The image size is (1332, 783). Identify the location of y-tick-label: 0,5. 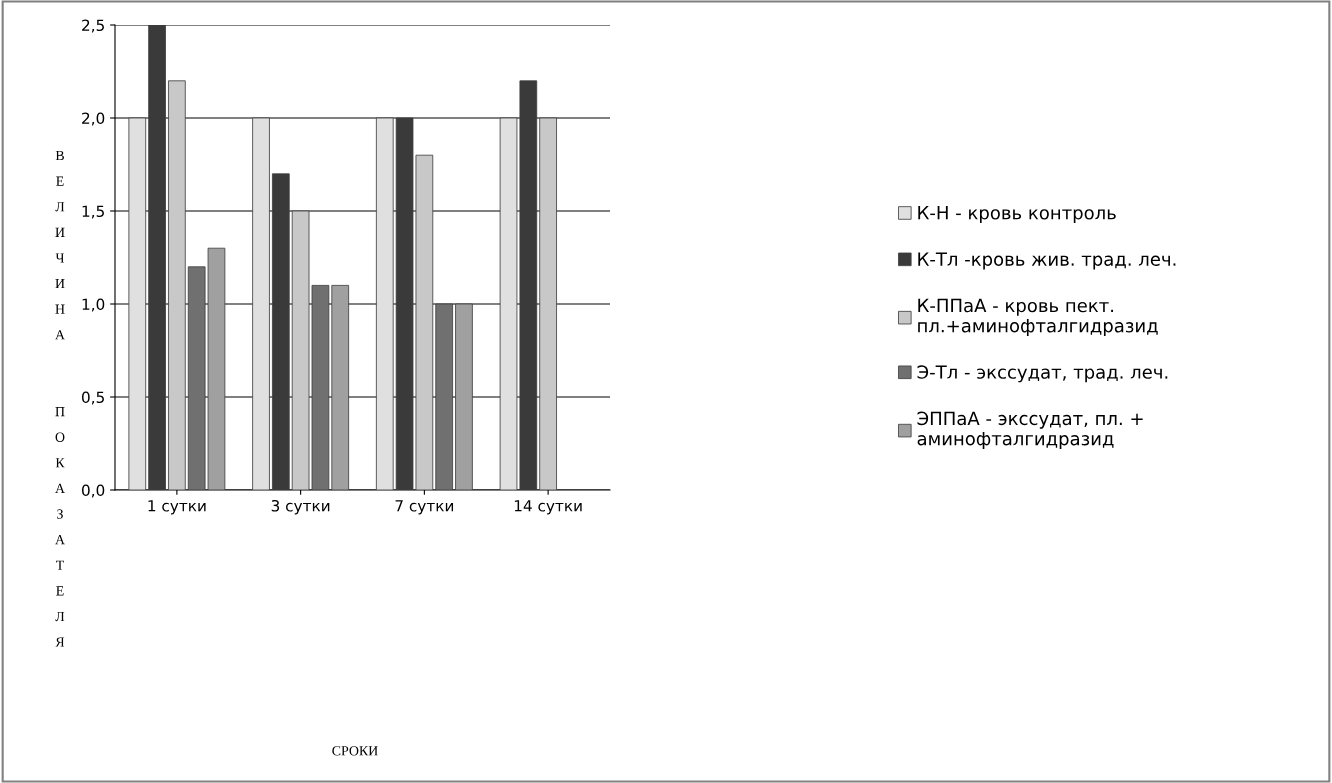
(92, 398).